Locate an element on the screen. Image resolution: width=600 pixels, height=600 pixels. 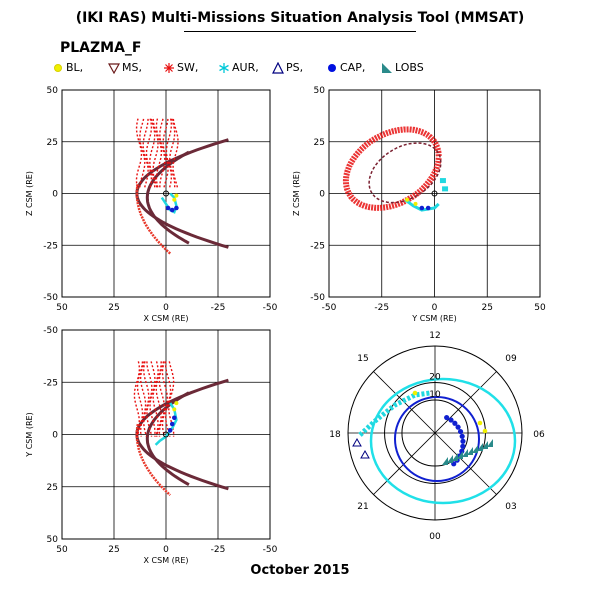
radial-label: 20 is located at coordinates (435, 378).